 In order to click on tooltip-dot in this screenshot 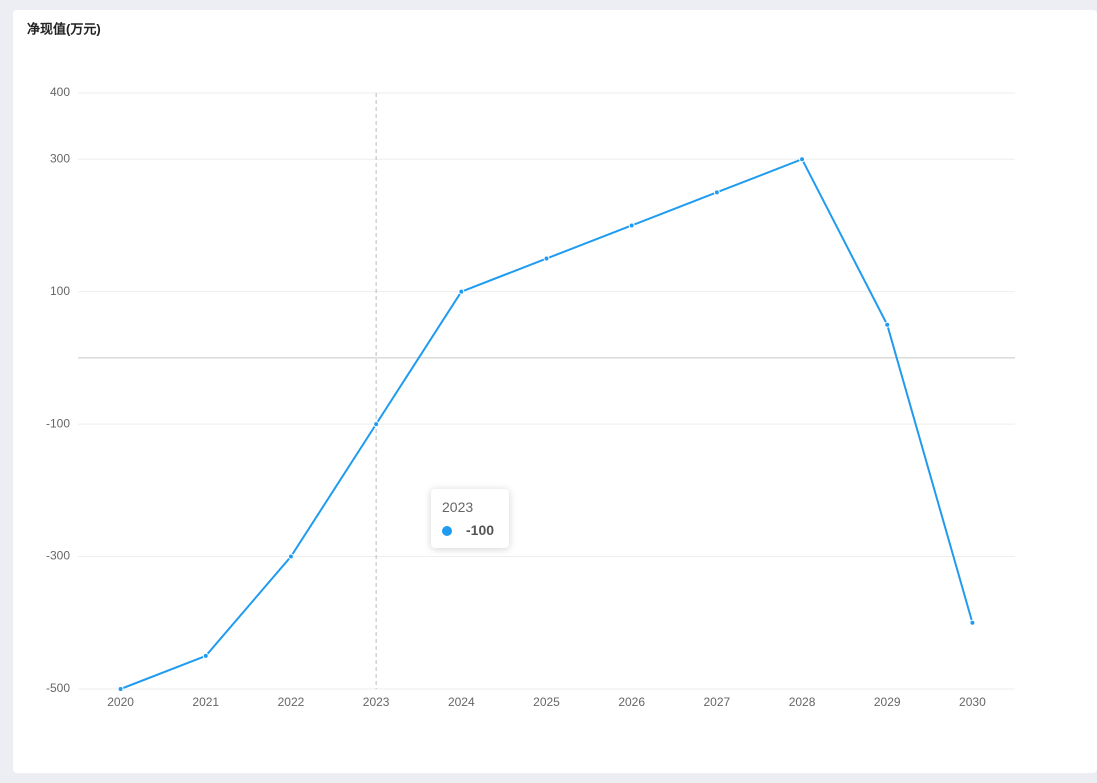, I will do `click(447, 531)`.